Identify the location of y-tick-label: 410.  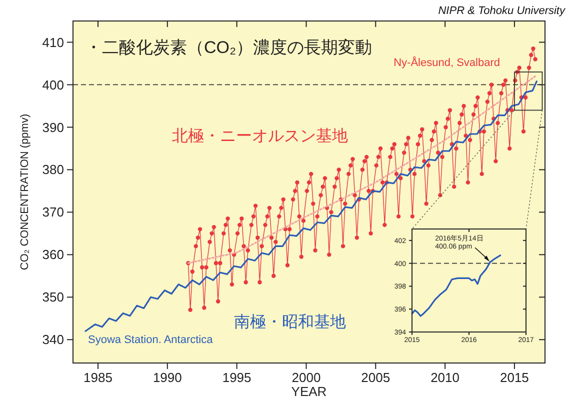
(53, 42).